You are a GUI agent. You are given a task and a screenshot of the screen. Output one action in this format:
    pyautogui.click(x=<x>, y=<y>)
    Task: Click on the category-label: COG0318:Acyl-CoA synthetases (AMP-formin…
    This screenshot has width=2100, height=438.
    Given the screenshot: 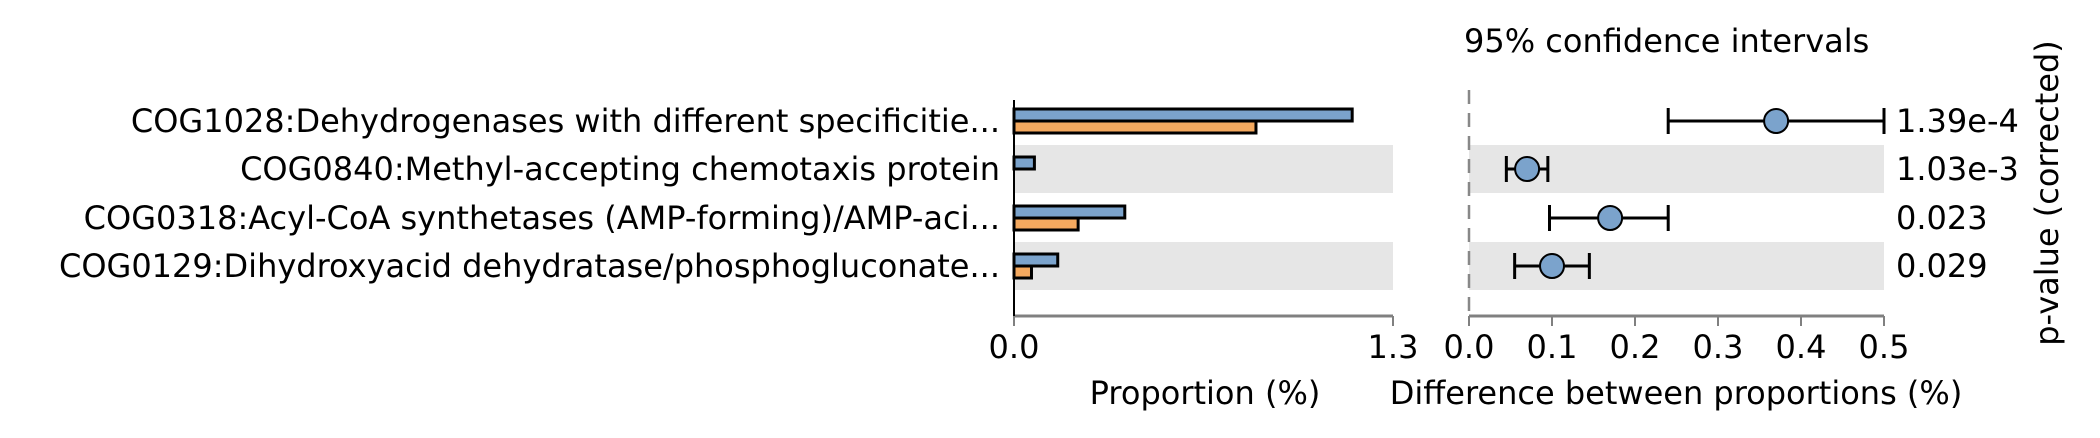 What is the action you would take?
    pyautogui.click(x=542, y=218)
    